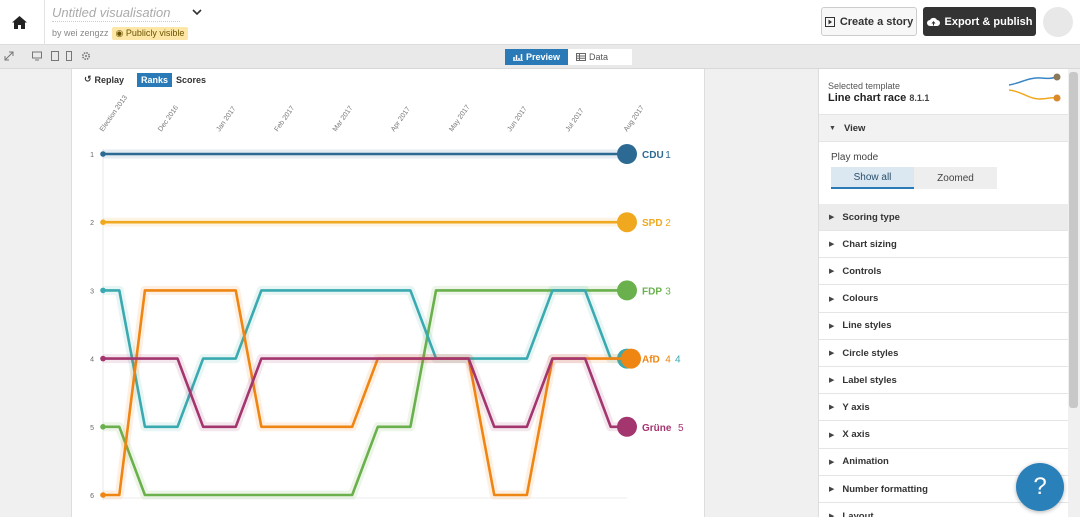 This screenshot has height=517, width=1080. Describe the element at coordinates (634, 118) in the screenshot. I see `x-tick-label: Aug 2017` at that location.